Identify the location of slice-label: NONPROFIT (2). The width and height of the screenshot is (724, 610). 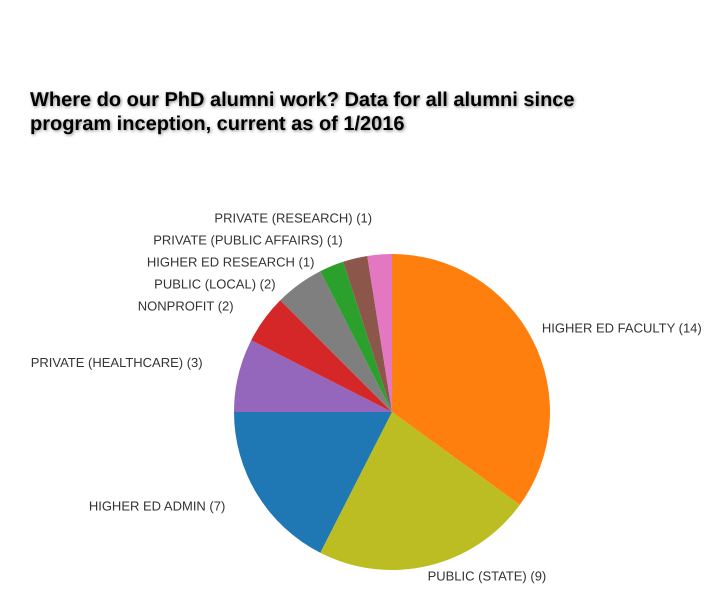
(186, 306).